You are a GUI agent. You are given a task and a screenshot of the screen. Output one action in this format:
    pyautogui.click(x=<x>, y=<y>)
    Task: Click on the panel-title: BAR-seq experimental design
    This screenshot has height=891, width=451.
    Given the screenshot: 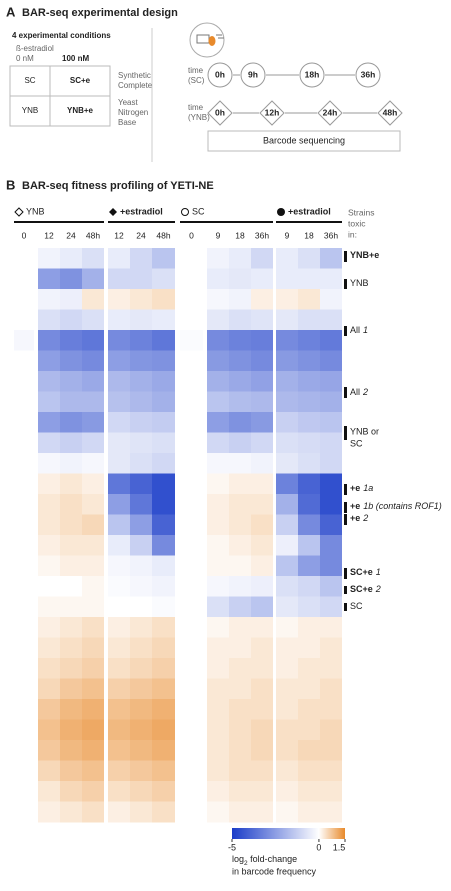 What is the action you would take?
    pyautogui.click(x=100, y=13)
    